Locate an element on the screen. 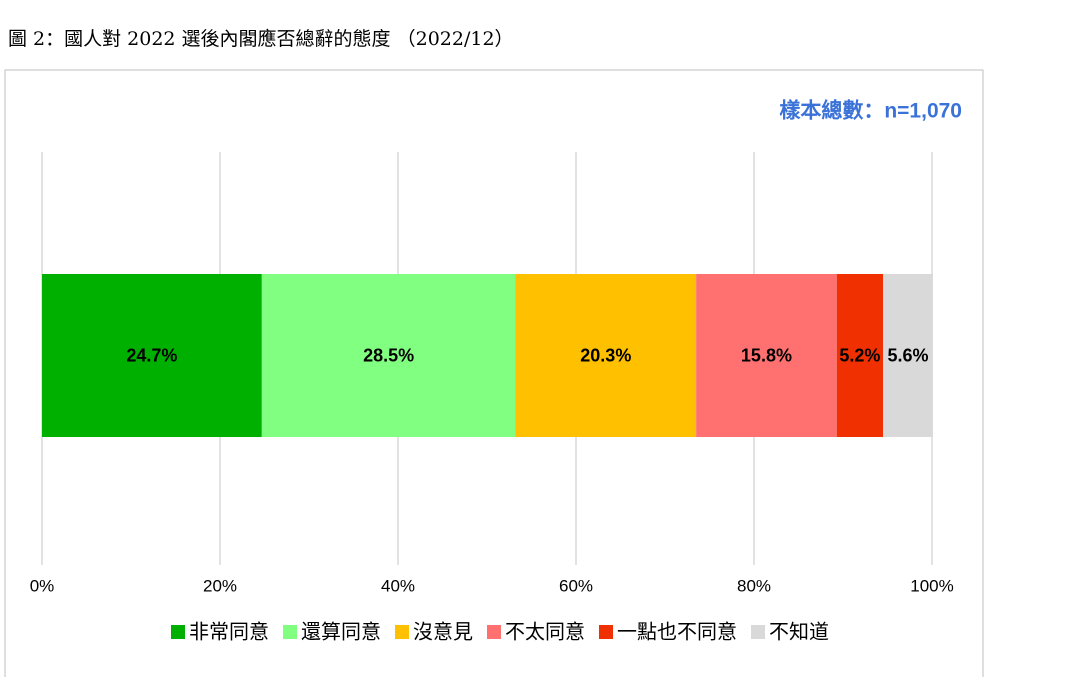  legend-label: 非常同意 is located at coordinates (229, 631).